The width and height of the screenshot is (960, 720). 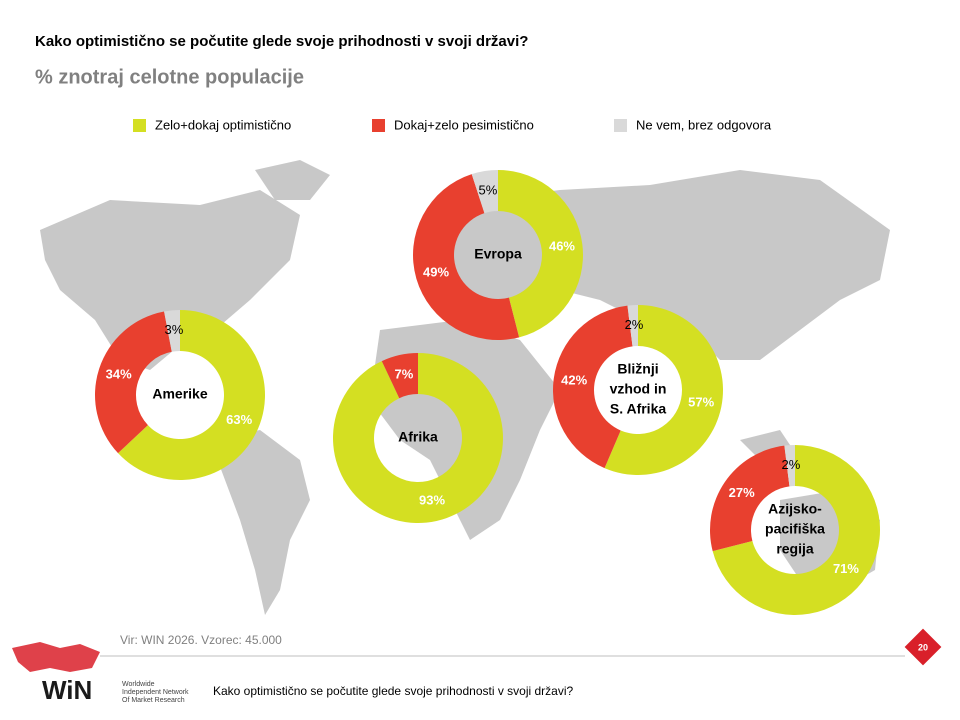 I want to click on page-badge, so click(x=923, y=647).